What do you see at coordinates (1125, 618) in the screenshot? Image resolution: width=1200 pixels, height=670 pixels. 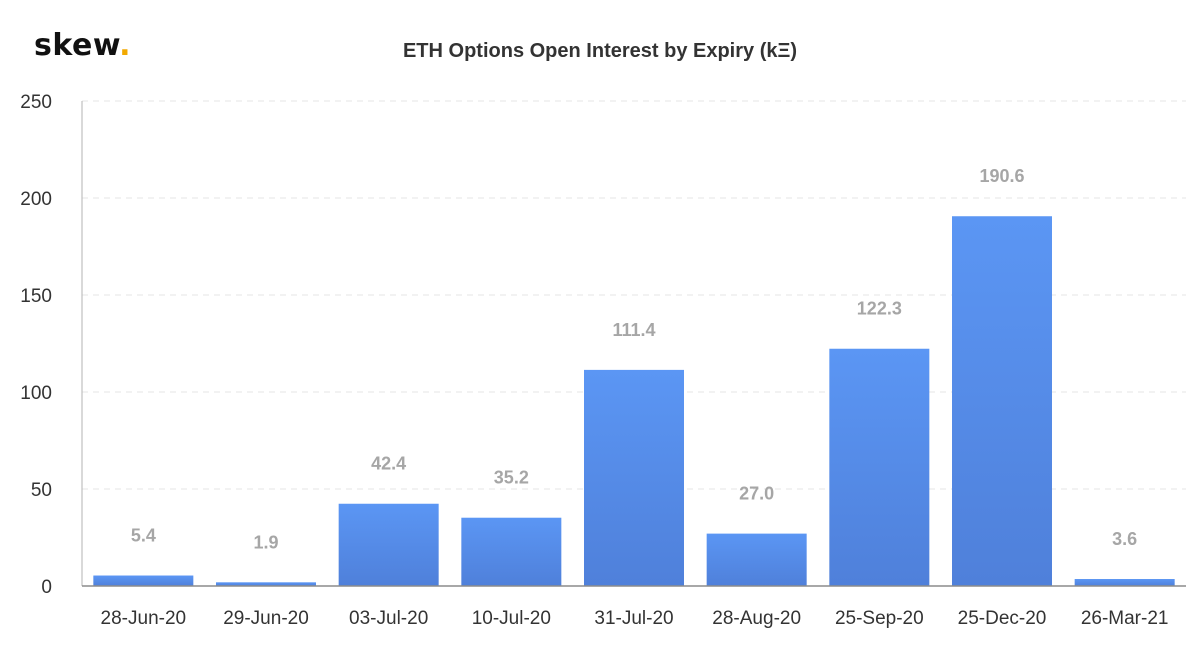 I see `x-tick-label: 26-Mar-21` at bounding box center [1125, 618].